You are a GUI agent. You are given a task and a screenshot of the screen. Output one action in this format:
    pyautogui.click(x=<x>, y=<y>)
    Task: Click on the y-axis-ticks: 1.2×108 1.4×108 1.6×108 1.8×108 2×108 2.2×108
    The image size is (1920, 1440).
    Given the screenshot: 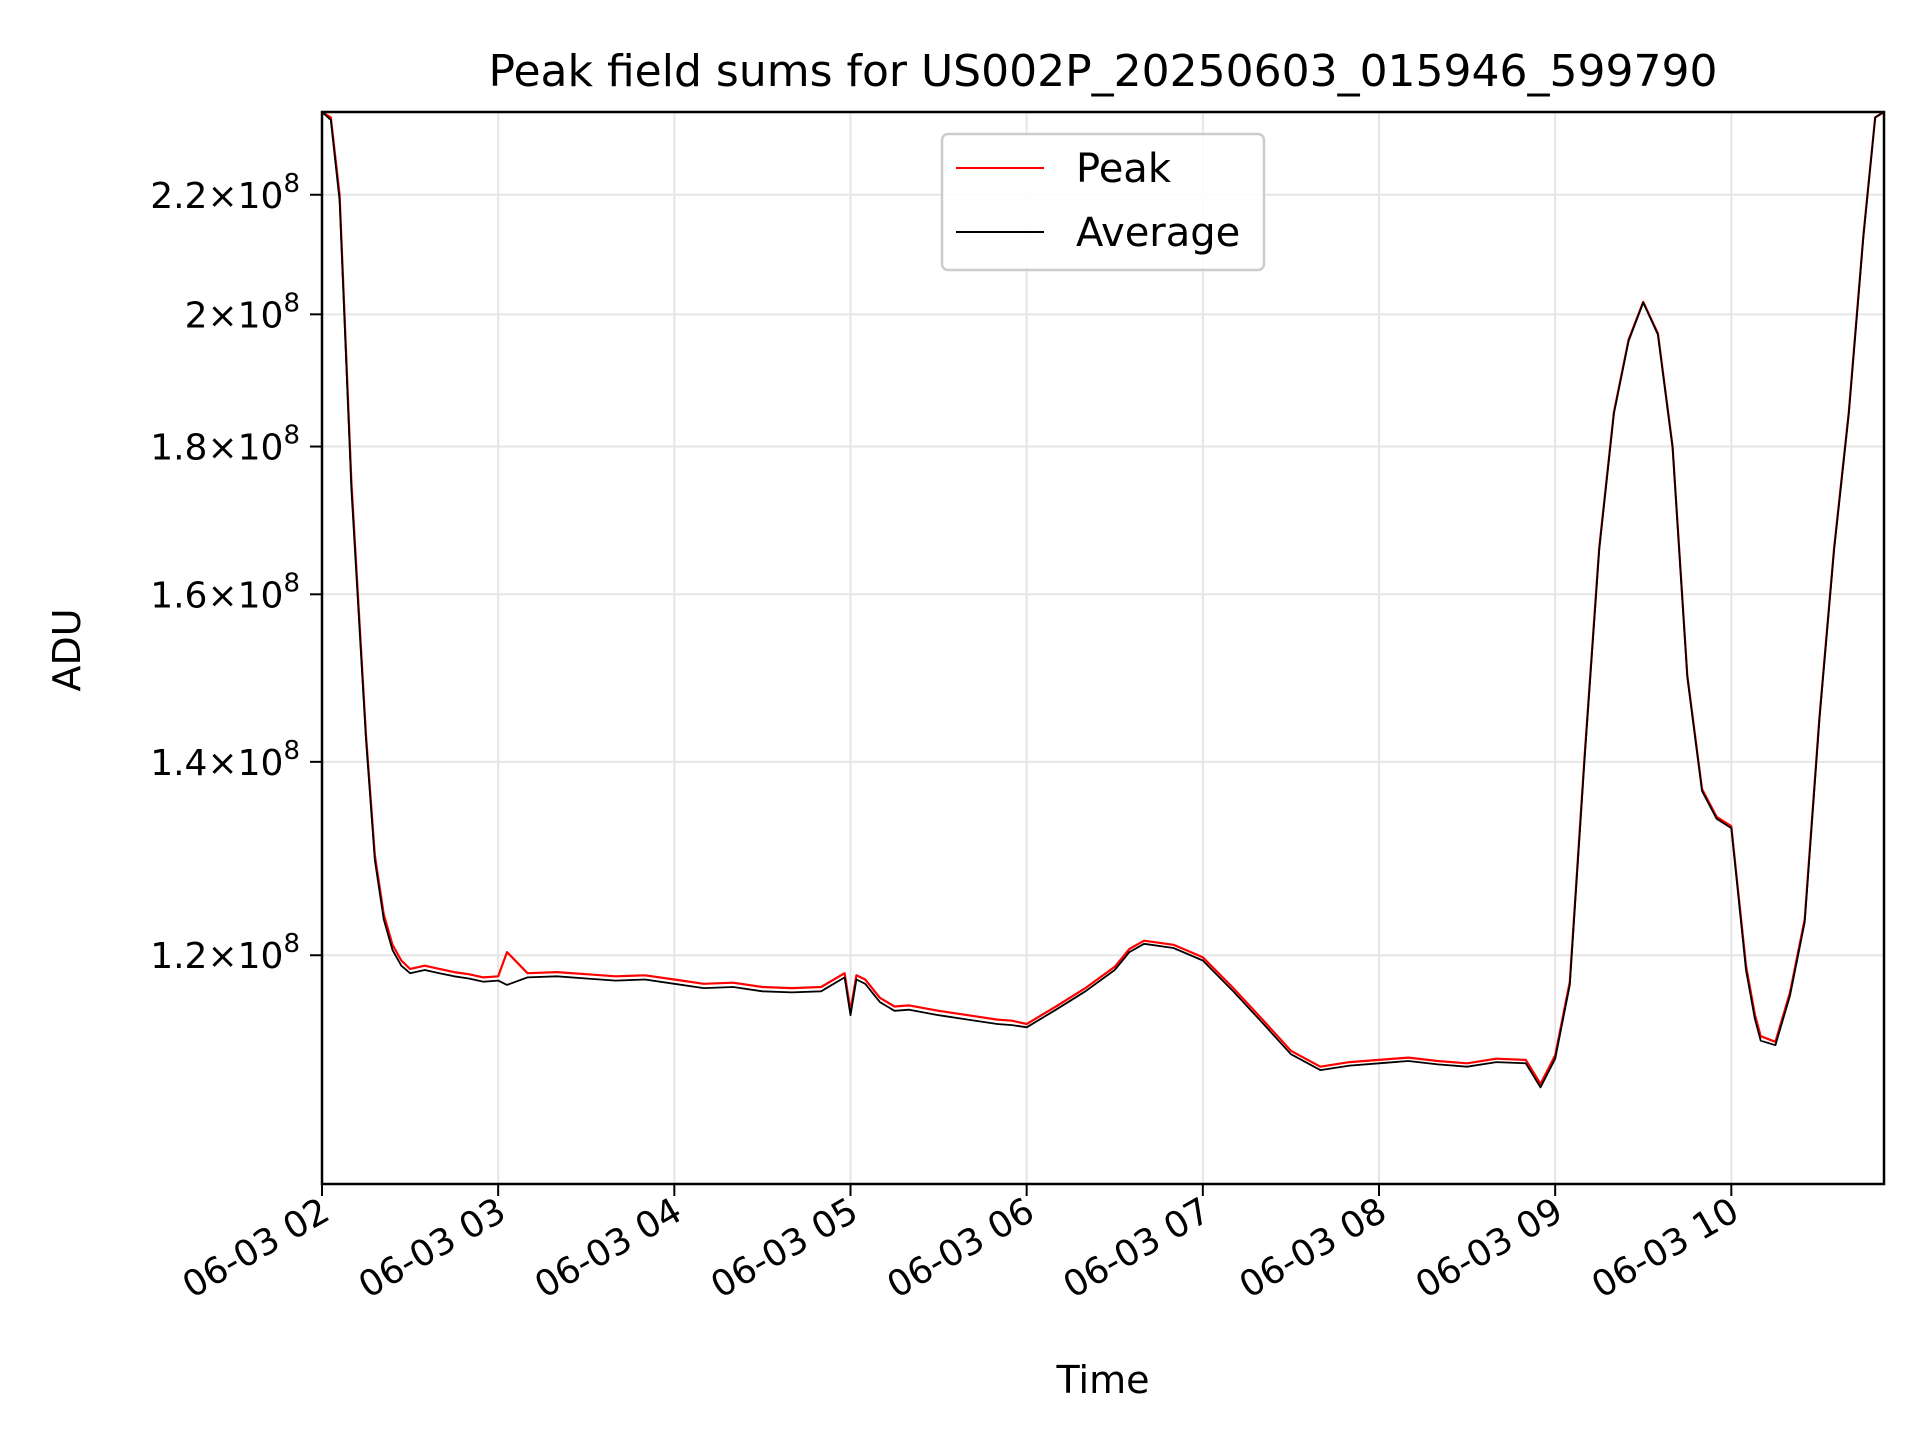 What is the action you would take?
    pyautogui.click(x=236, y=573)
    